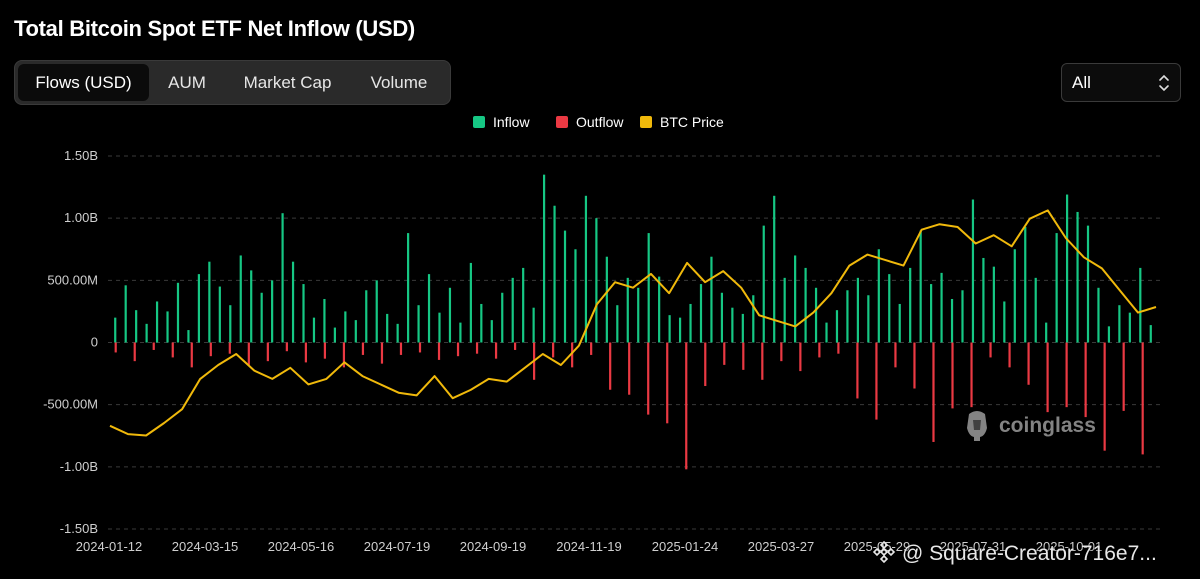 The image size is (1200, 579). What do you see at coordinates (79, 466) in the screenshot?
I see `y-tick-label: -1.00B` at bounding box center [79, 466].